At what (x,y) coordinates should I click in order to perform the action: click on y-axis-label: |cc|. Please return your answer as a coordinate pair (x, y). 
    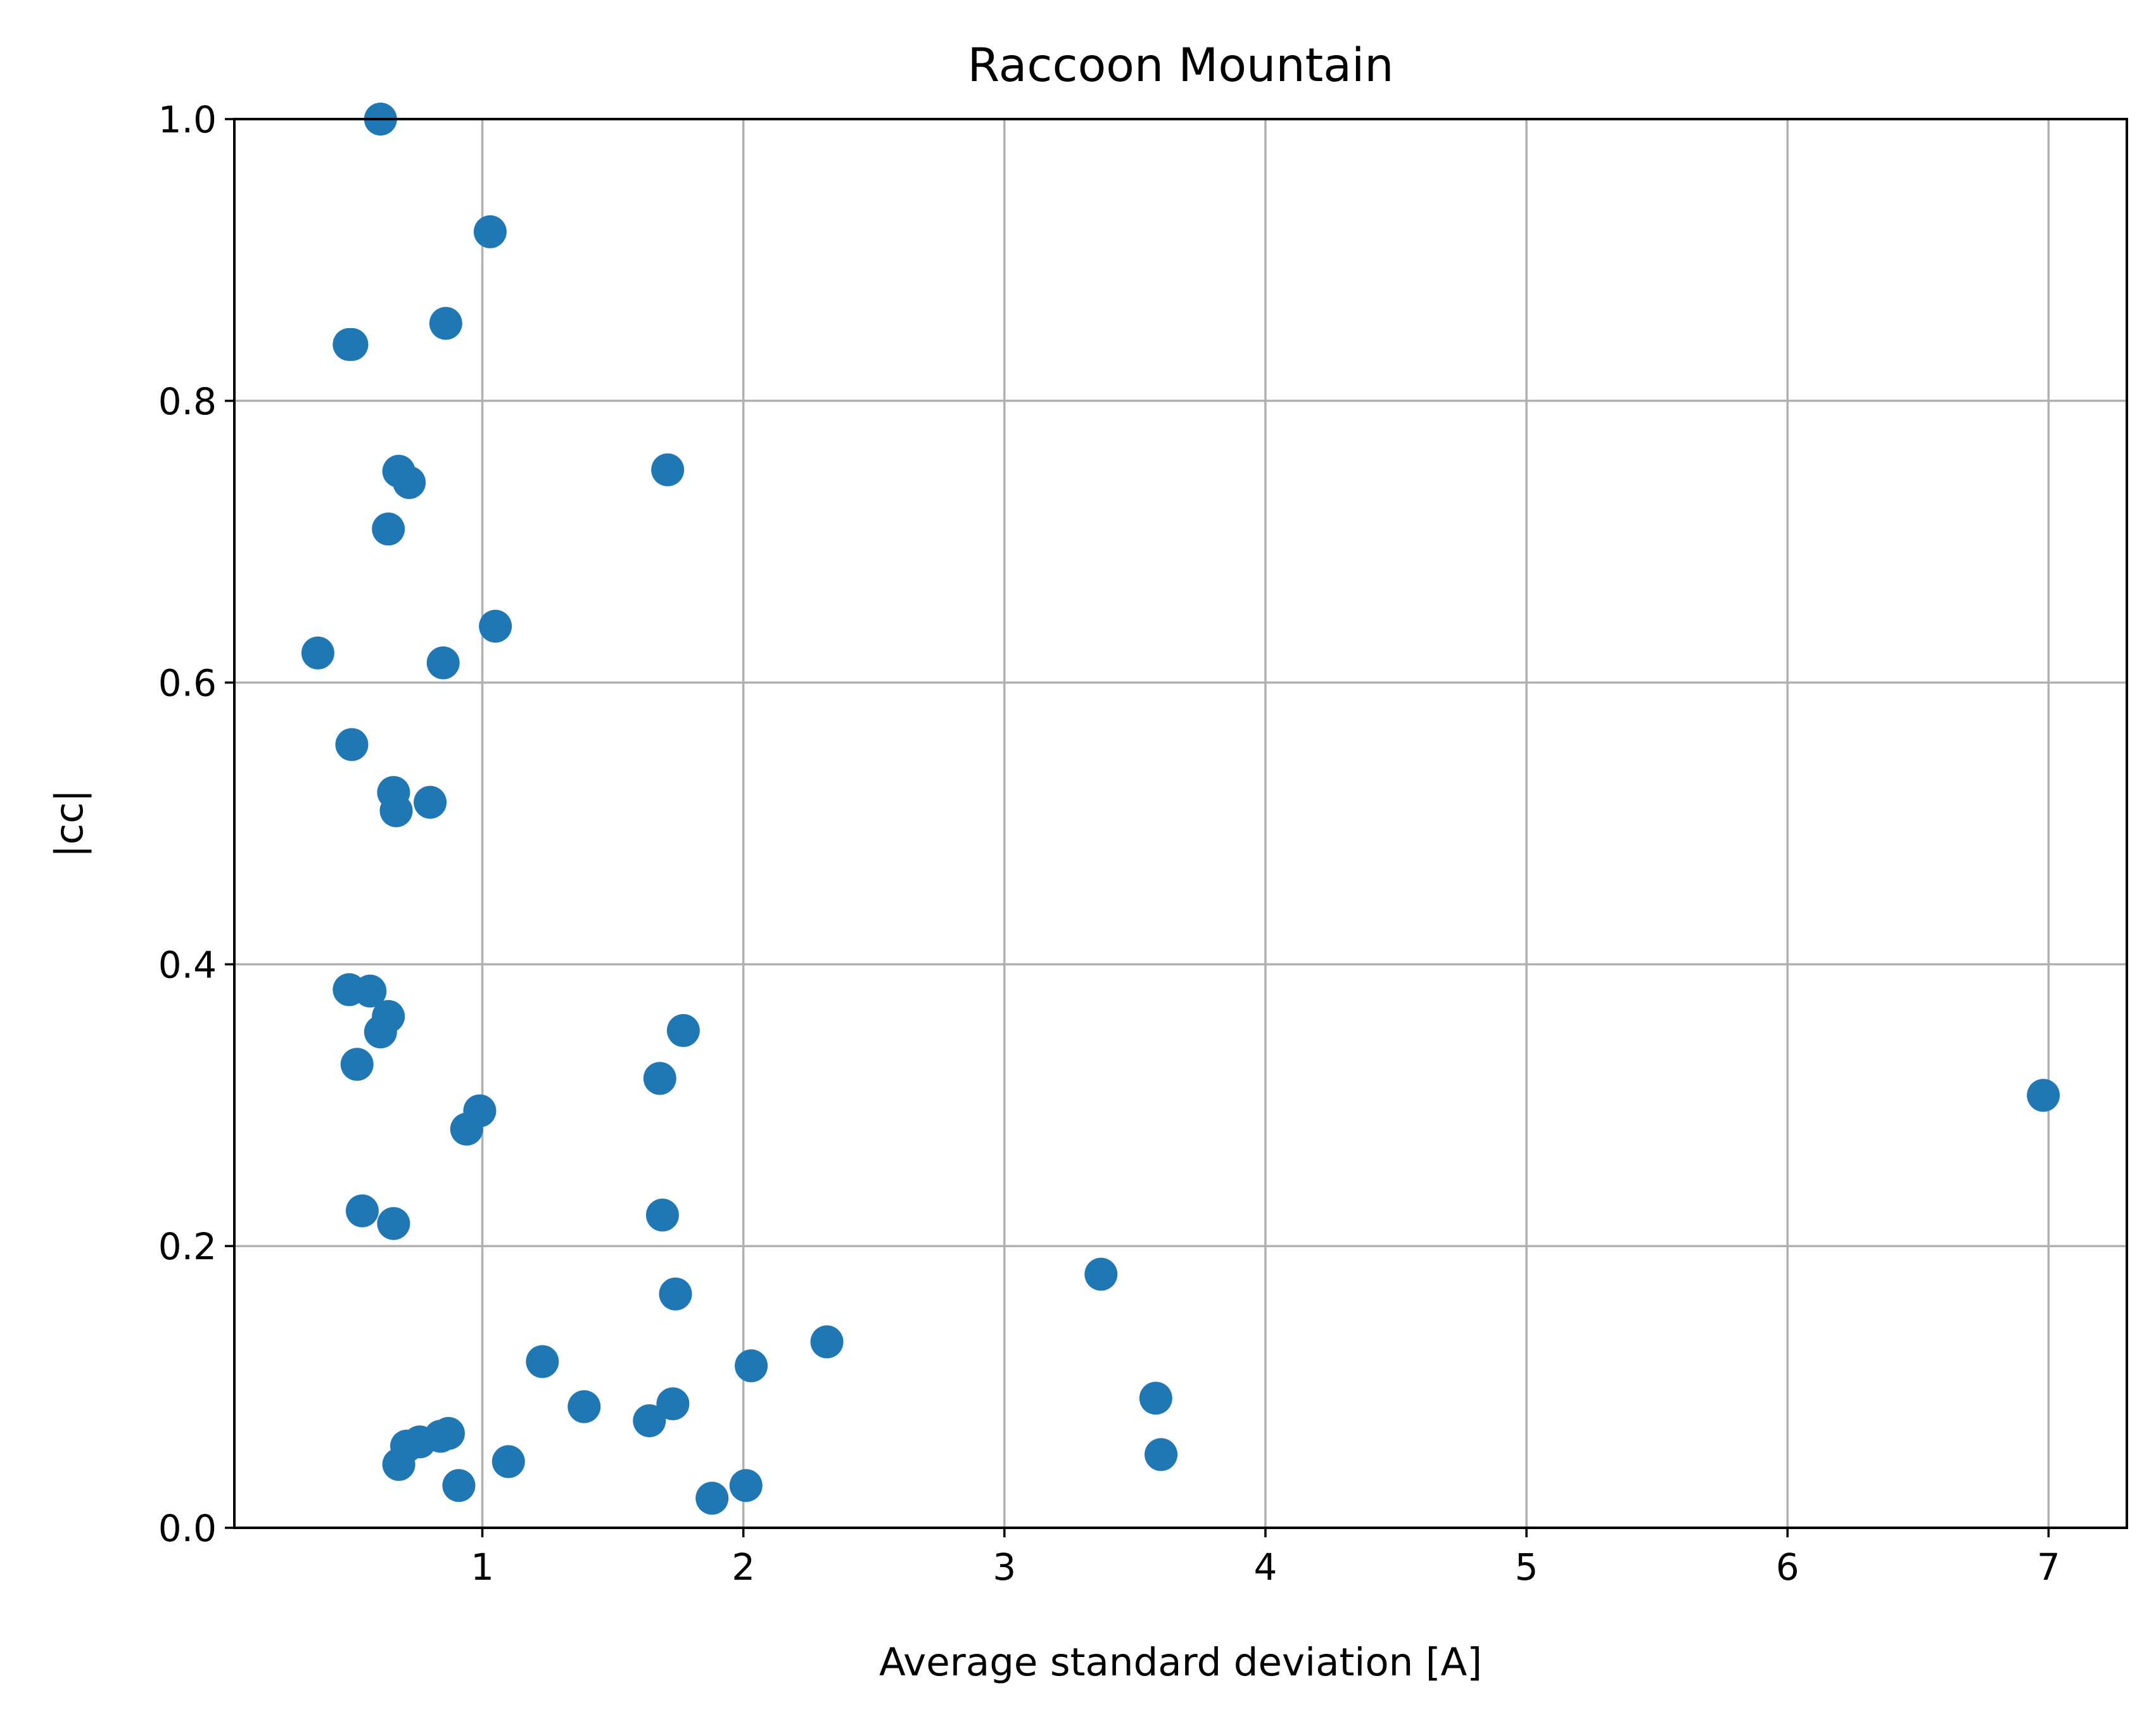
    Looking at the image, I should click on (69, 823).